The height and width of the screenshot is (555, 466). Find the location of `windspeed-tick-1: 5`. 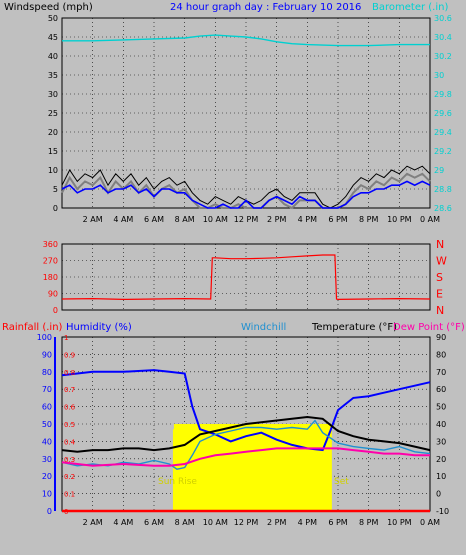

windspeed-tick-1: 5 is located at coordinates (55, 189).